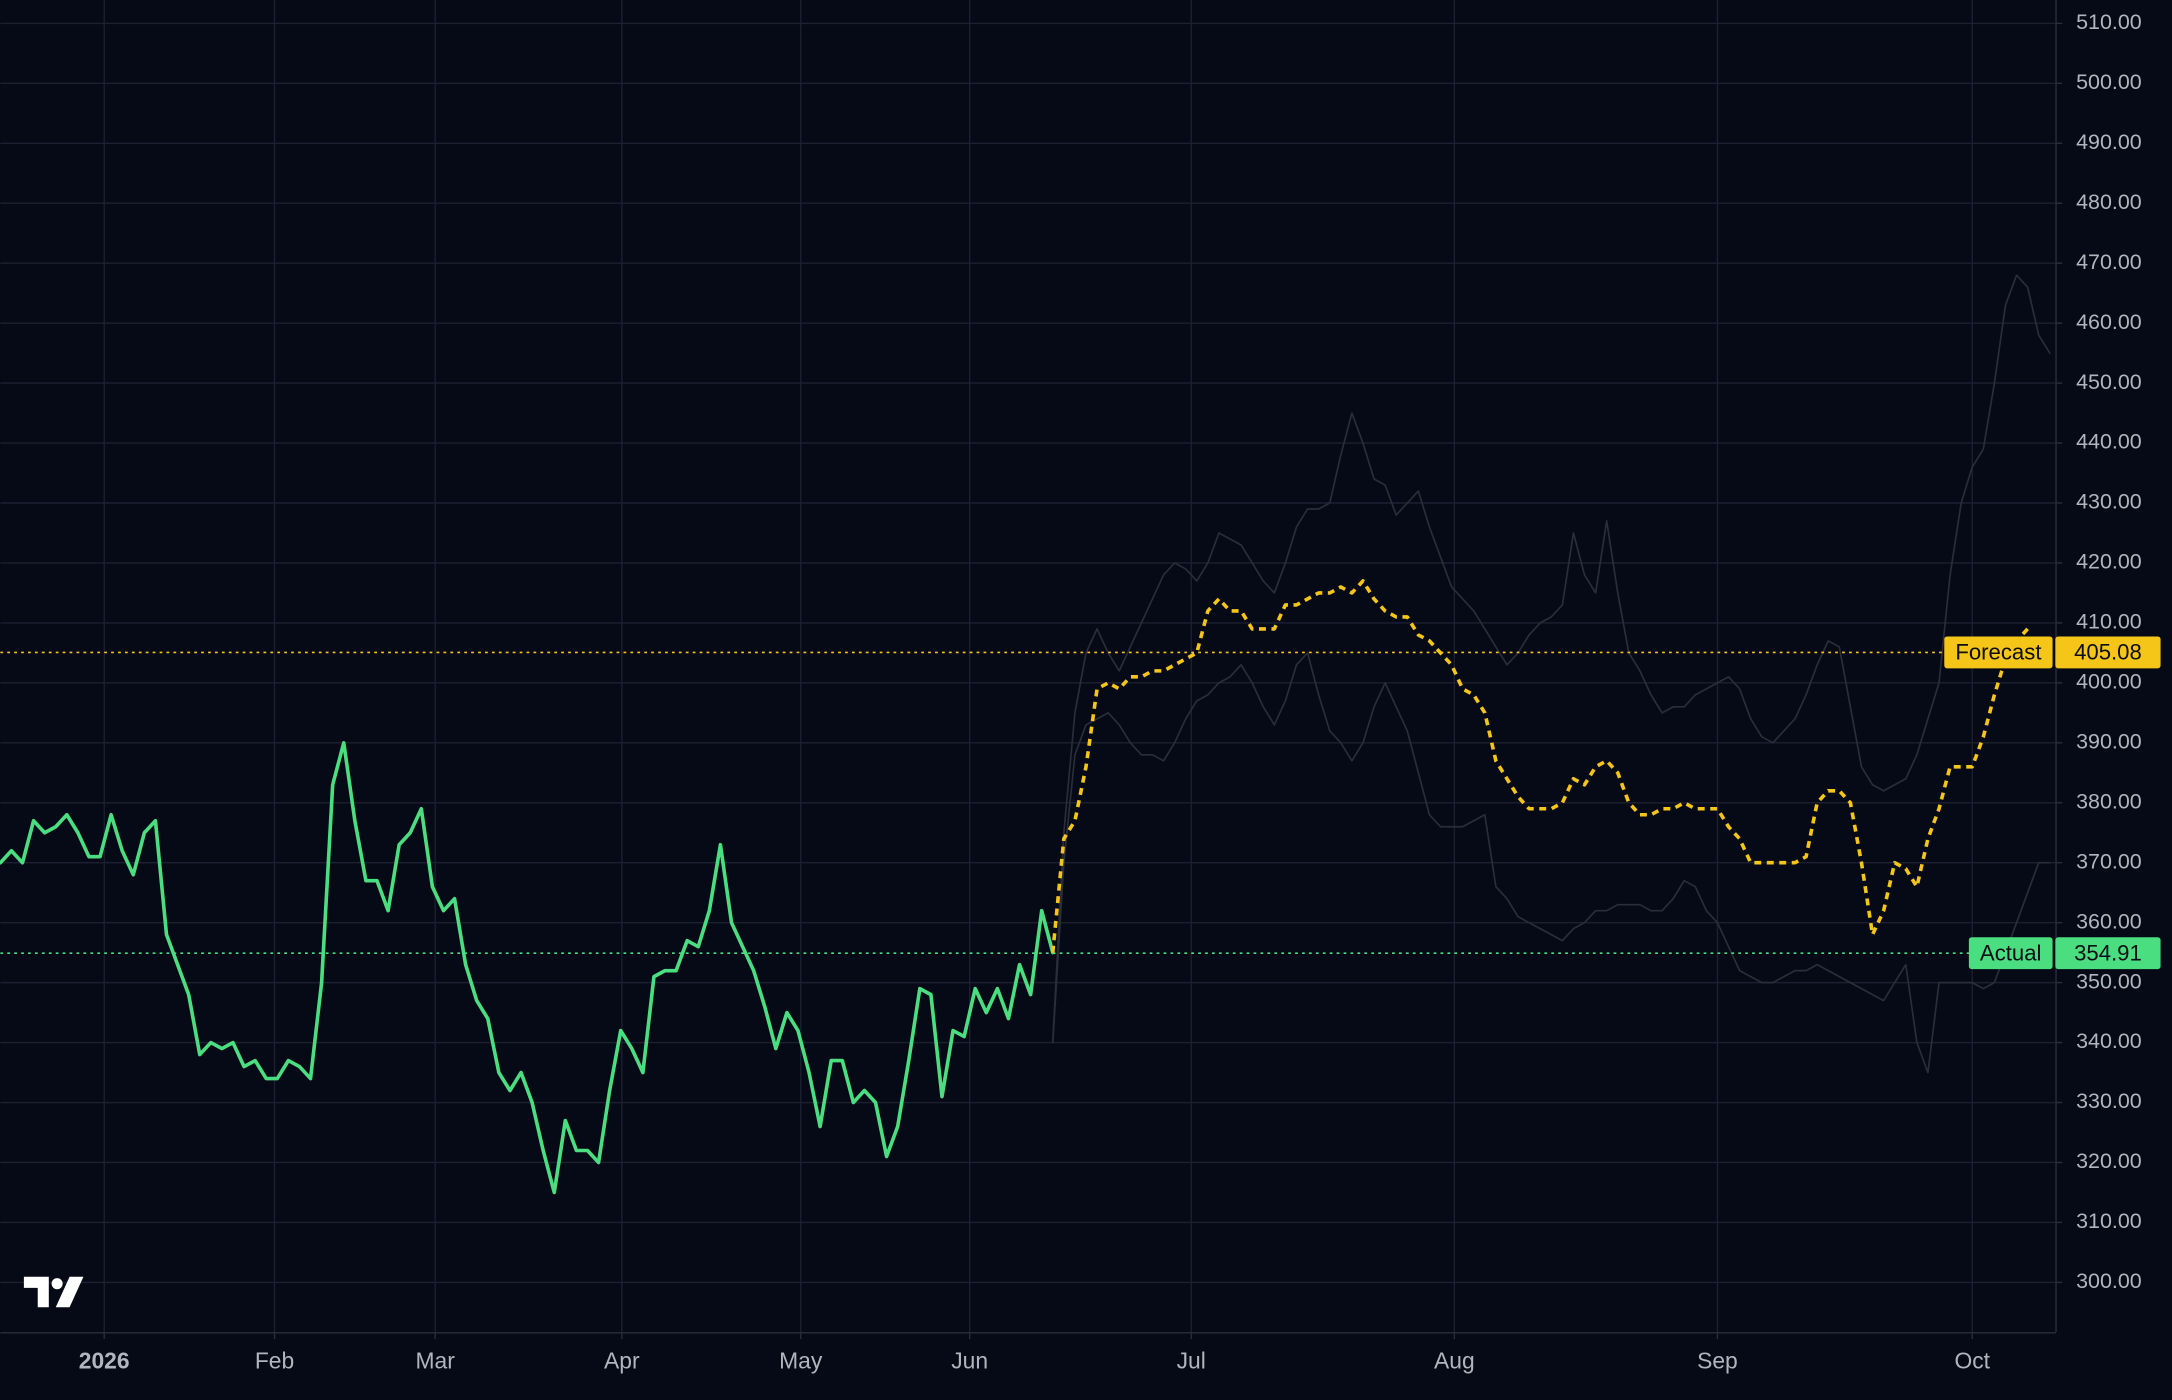  Describe the element at coordinates (2109, 682) in the screenshot. I see `y-tick-label: 400.00` at that location.